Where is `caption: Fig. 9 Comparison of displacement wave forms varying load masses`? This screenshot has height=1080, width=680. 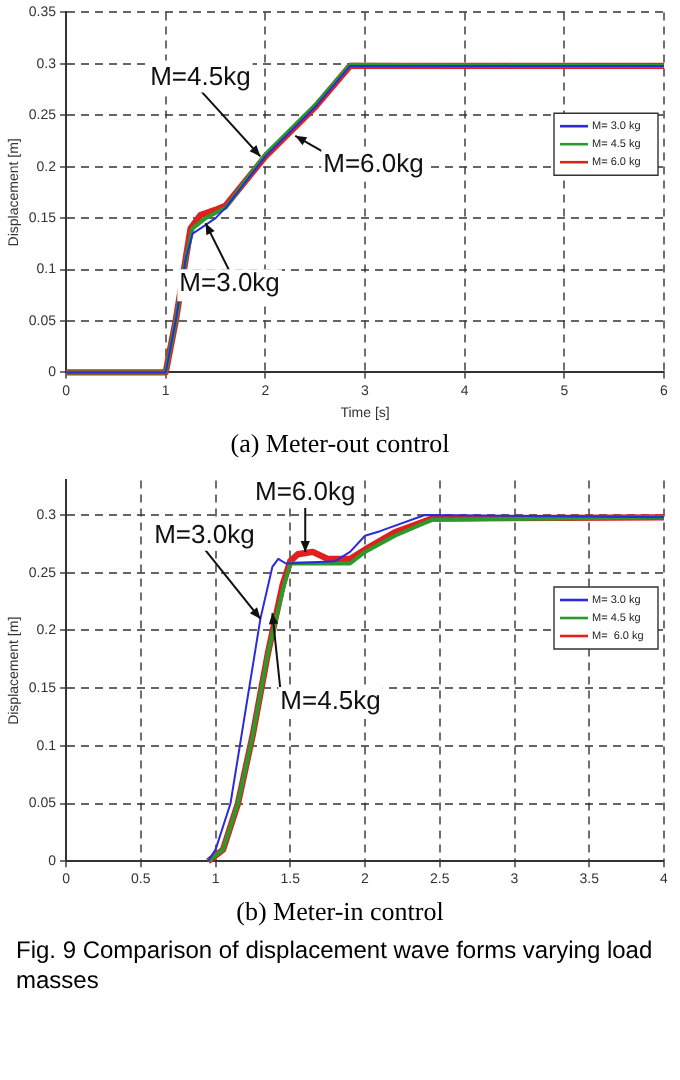 caption: Fig. 9 Comparison of displacement wave forms varying load masses is located at coordinates (334, 966).